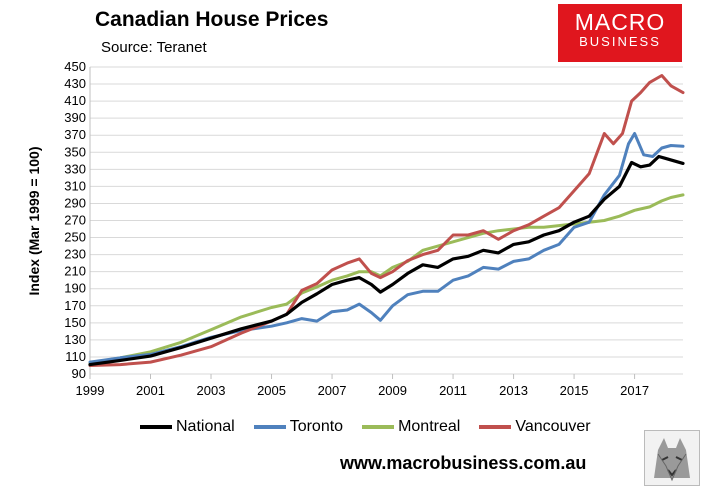 Image resolution: width=710 pixels, height=492 pixels. Describe the element at coordinates (212, 19) in the screenshot. I see `chart-title: Canadian House Prices` at that location.